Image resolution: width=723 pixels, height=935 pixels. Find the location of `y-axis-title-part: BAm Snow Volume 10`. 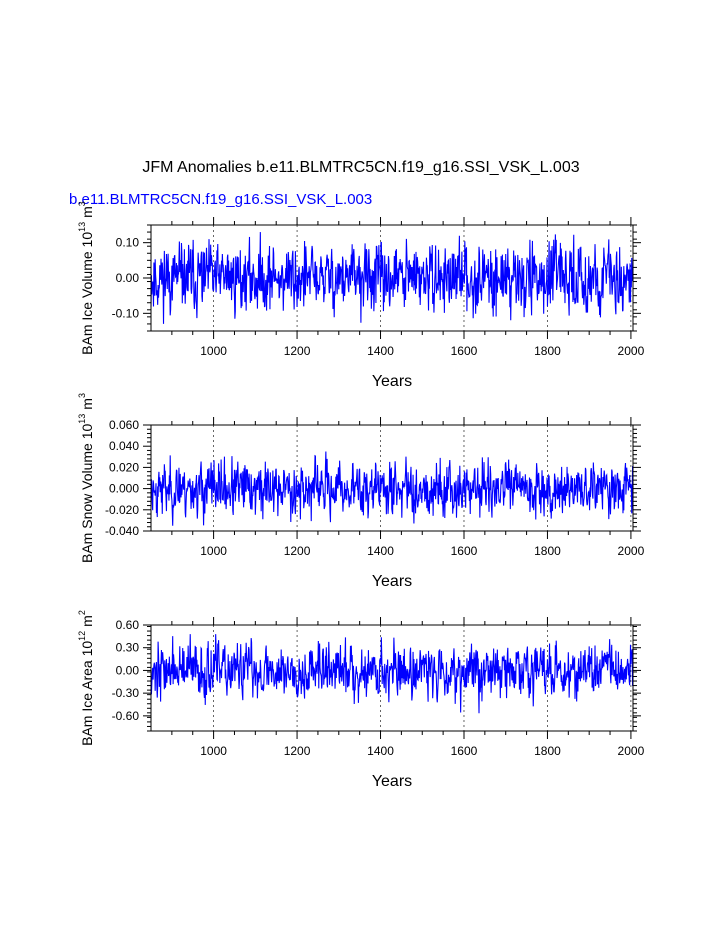

y-axis-title-part: BAm Snow Volume 10 is located at coordinates (87, 493).